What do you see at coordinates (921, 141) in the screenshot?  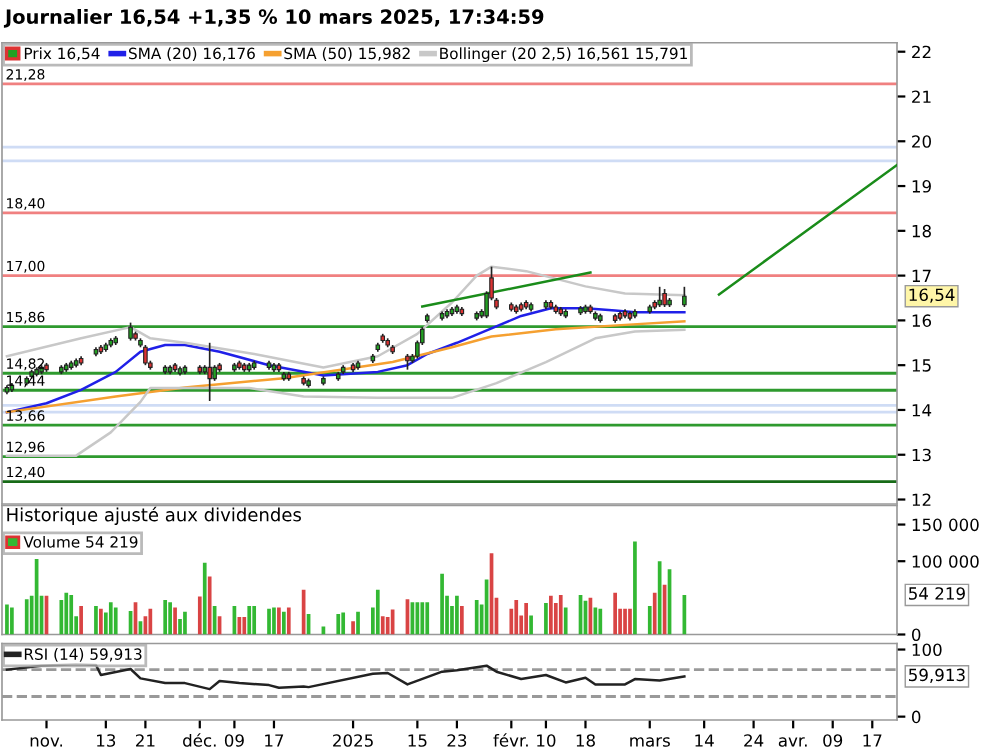 I see `y-tick-label: 20` at bounding box center [921, 141].